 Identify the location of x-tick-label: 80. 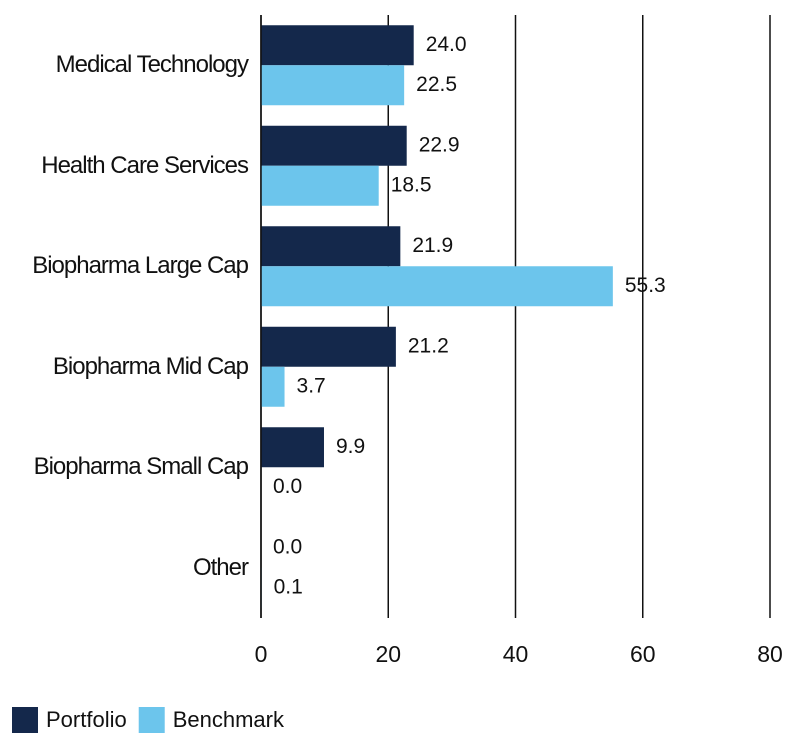
(770, 654).